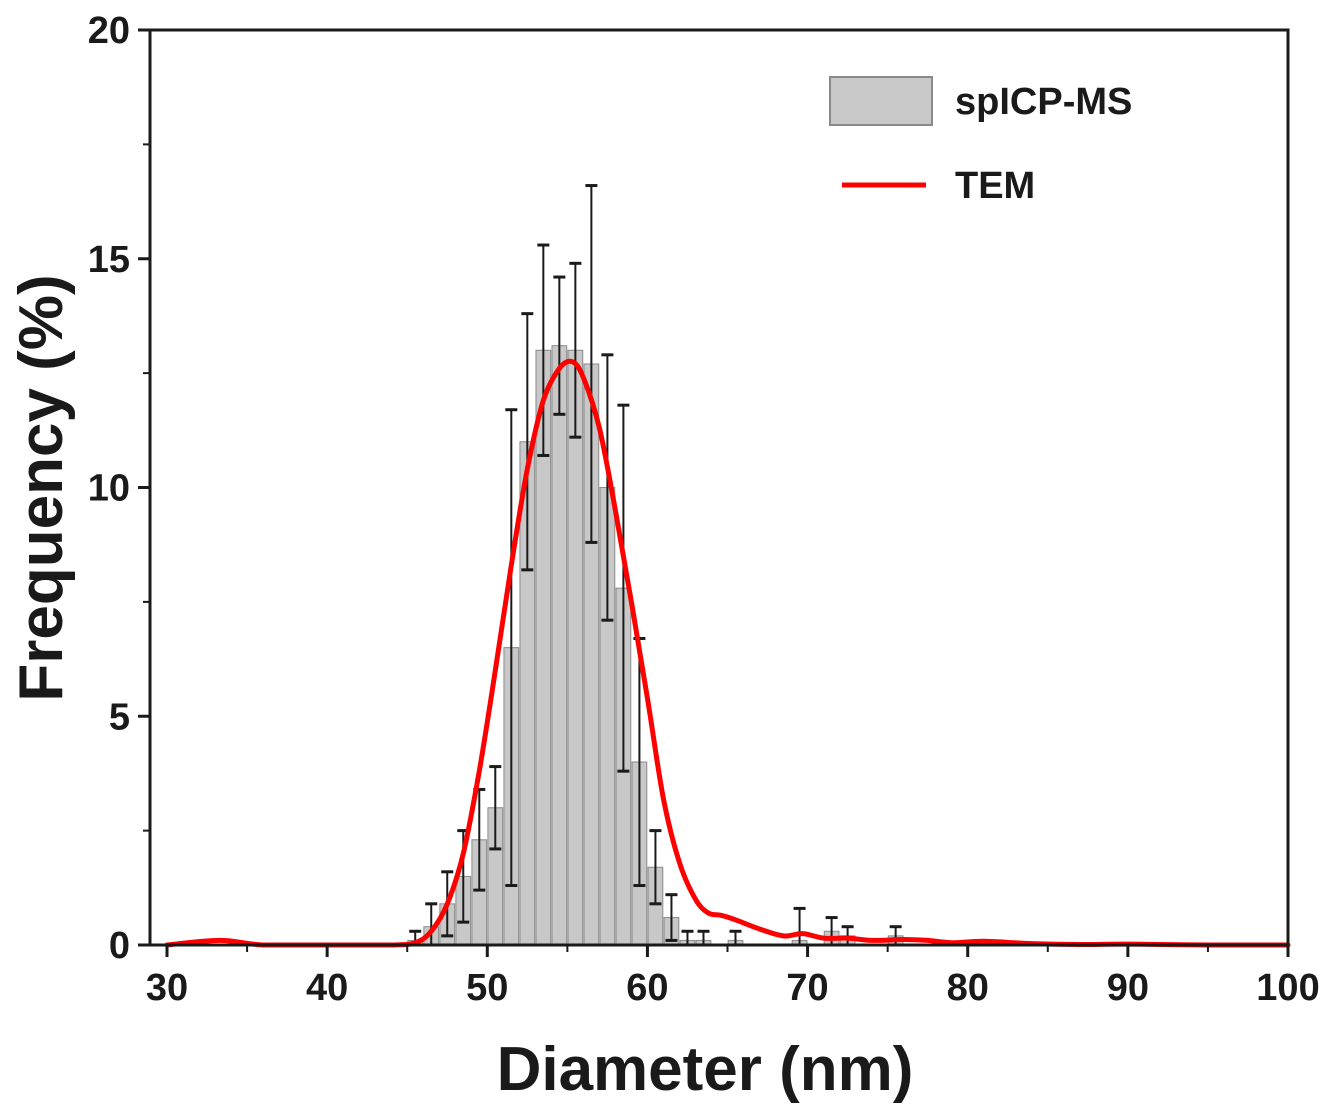 The width and height of the screenshot is (1330, 1106). I want to click on y-tick-label: 20, so click(109, 31).